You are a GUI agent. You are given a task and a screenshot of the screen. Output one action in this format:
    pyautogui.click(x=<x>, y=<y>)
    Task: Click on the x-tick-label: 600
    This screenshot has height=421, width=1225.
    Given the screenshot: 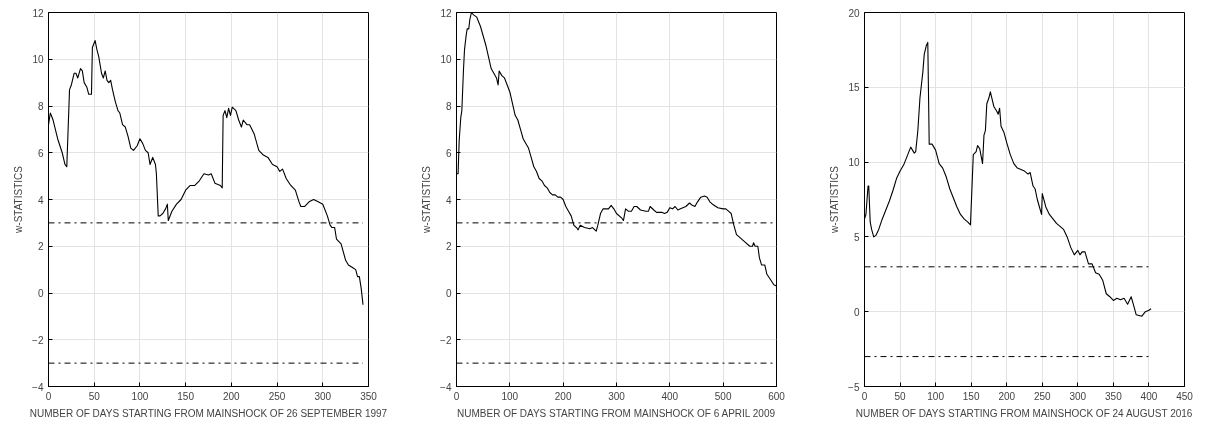 What is the action you would take?
    pyautogui.click(x=777, y=396)
    